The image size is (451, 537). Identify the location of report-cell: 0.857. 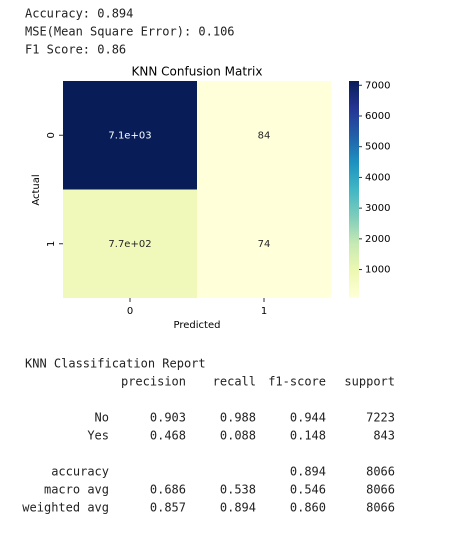
(168, 508).